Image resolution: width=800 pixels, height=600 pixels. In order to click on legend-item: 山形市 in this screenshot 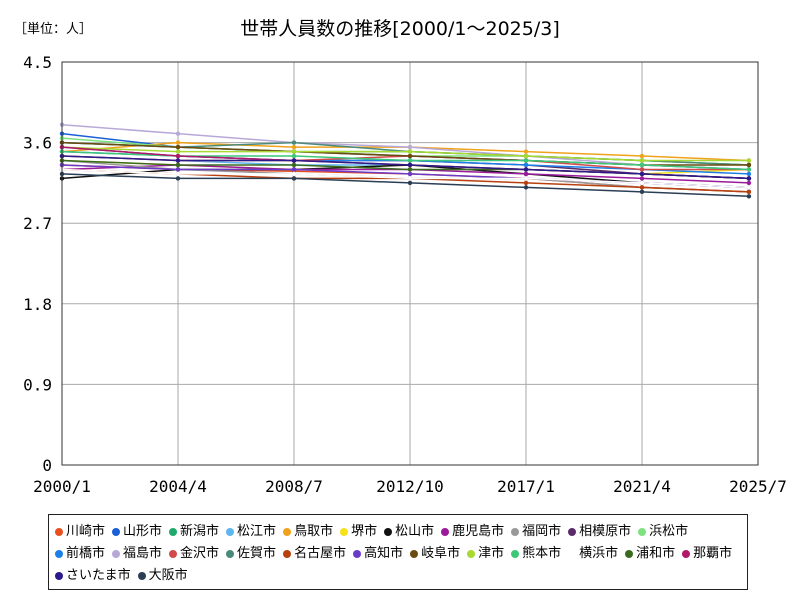, I will do `click(137, 532)`.